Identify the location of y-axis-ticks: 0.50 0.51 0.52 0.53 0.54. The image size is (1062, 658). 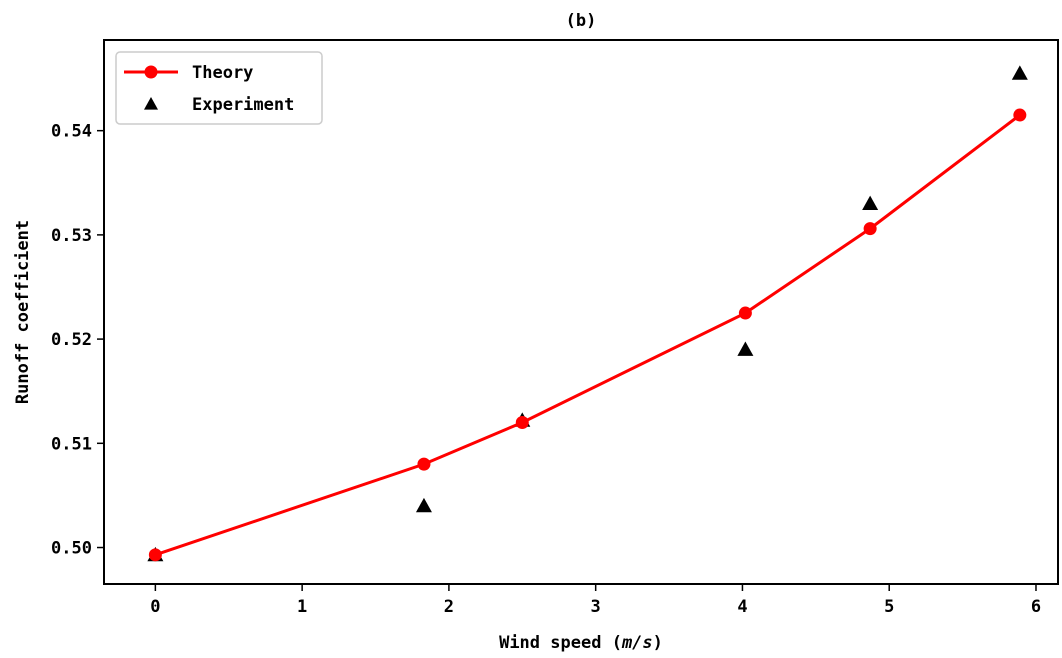
(77, 340).